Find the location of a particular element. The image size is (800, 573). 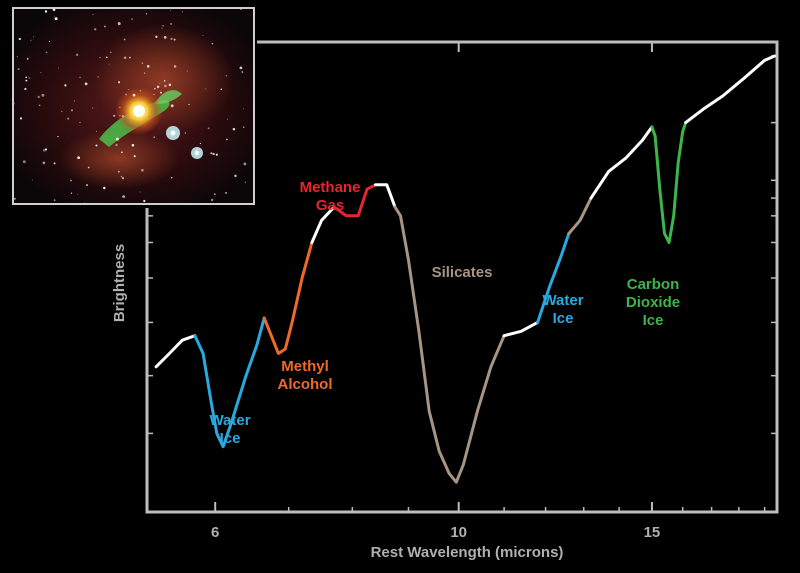

spectrum-segment-carbon-dioxide-ice is located at coordinates (669, 182).